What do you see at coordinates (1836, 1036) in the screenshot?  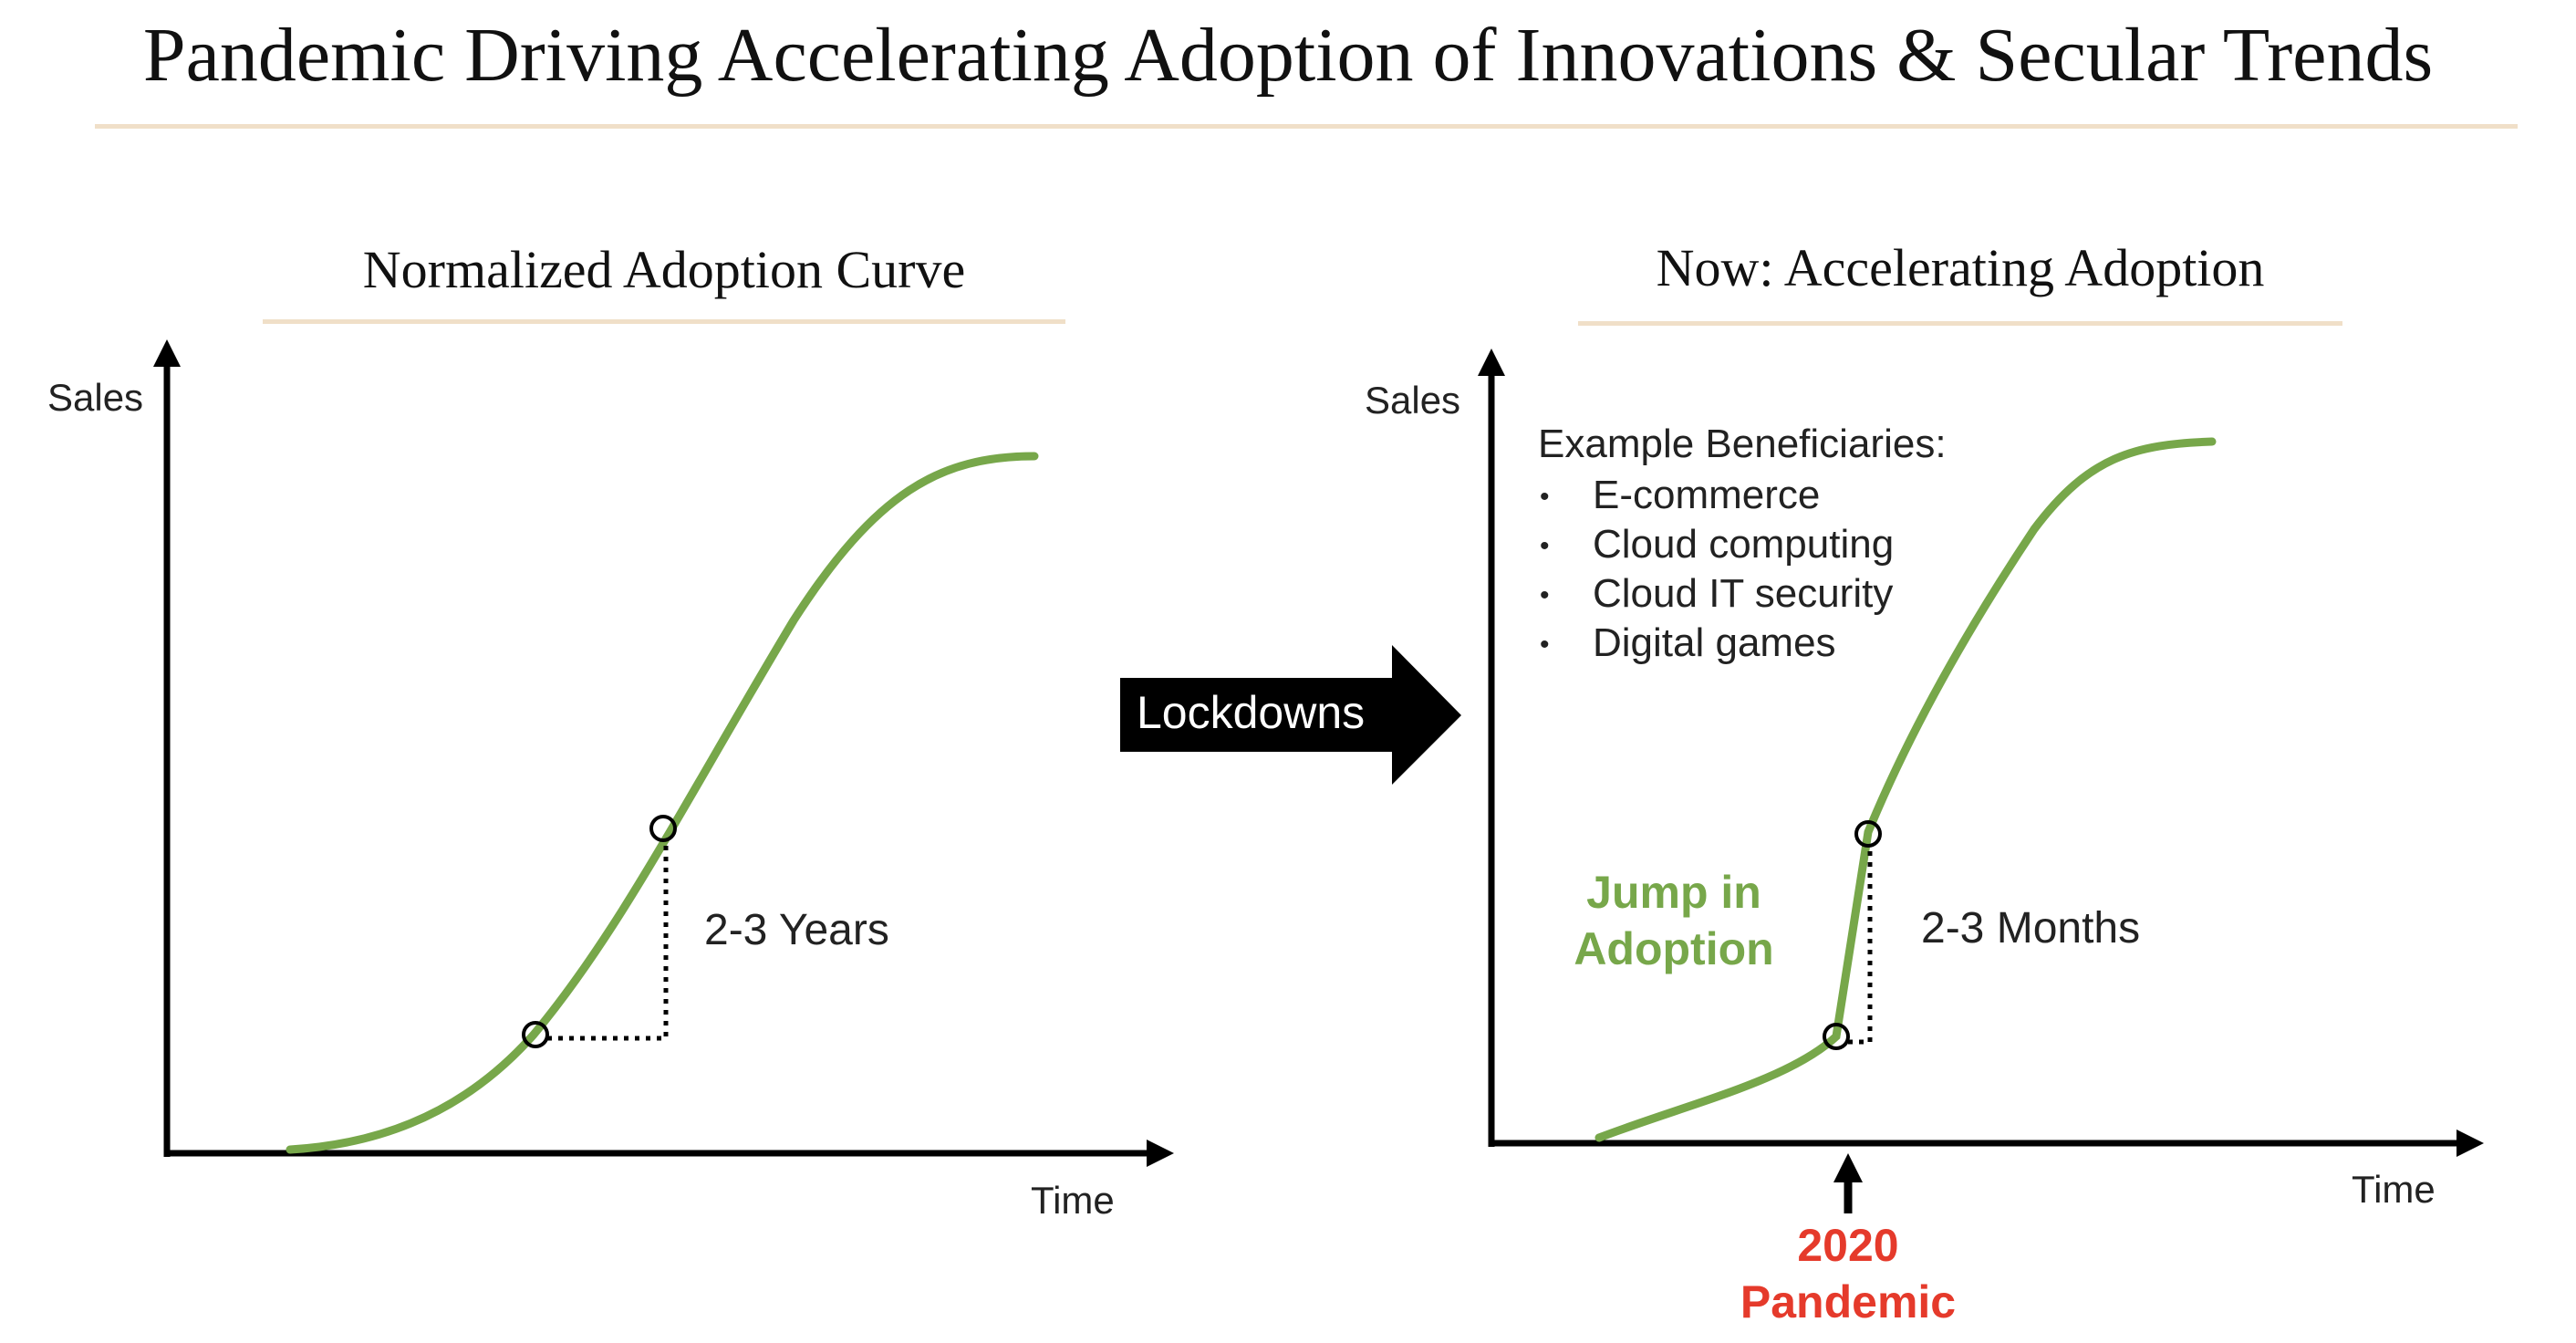 I see `right-start-marker` at bounding box center [1836, 1036].